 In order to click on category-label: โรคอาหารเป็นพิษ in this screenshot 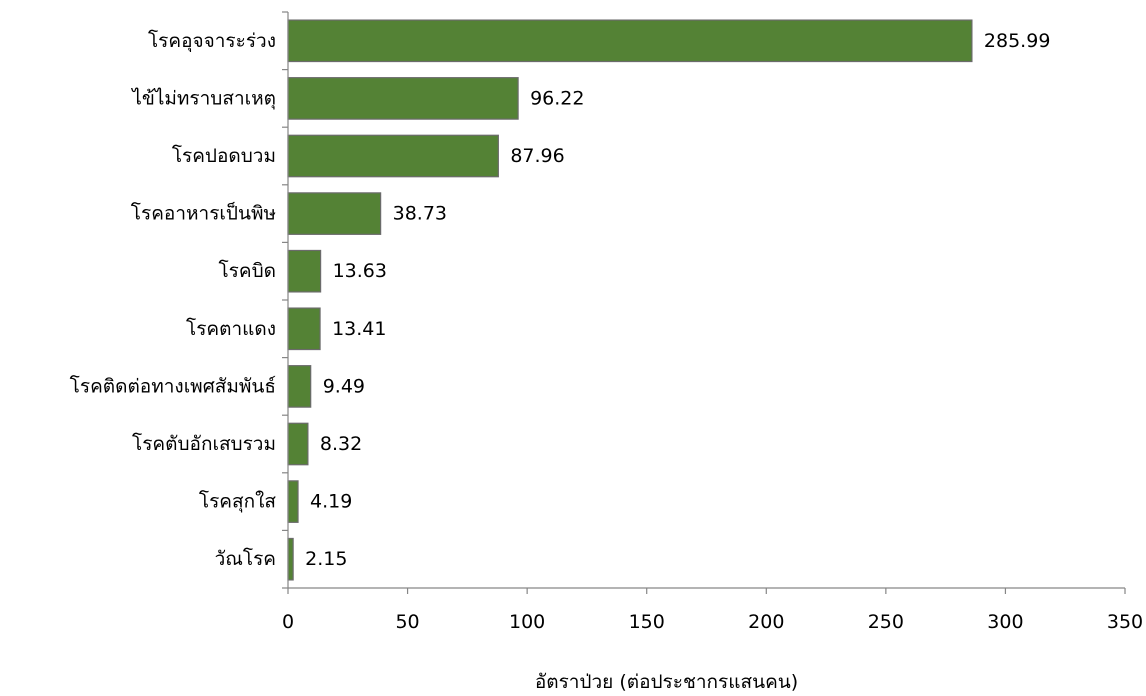, I will do `click(203, 213)`.